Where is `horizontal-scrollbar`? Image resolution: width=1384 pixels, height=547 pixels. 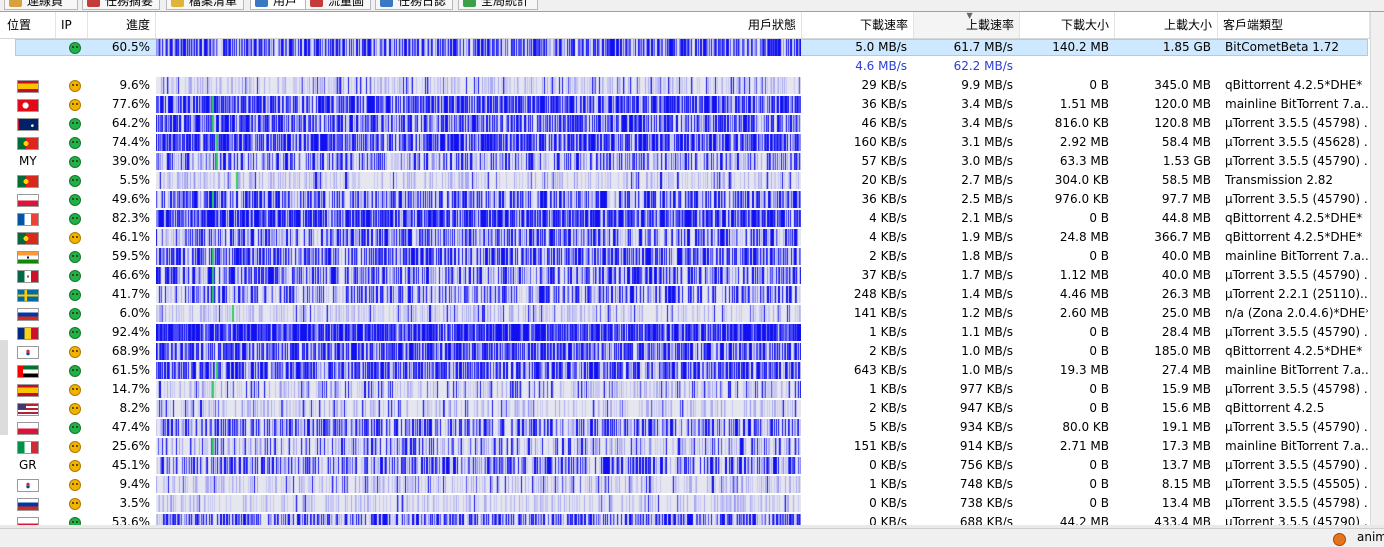 horizontal-scrollbar is located at coordinates (692, 526).